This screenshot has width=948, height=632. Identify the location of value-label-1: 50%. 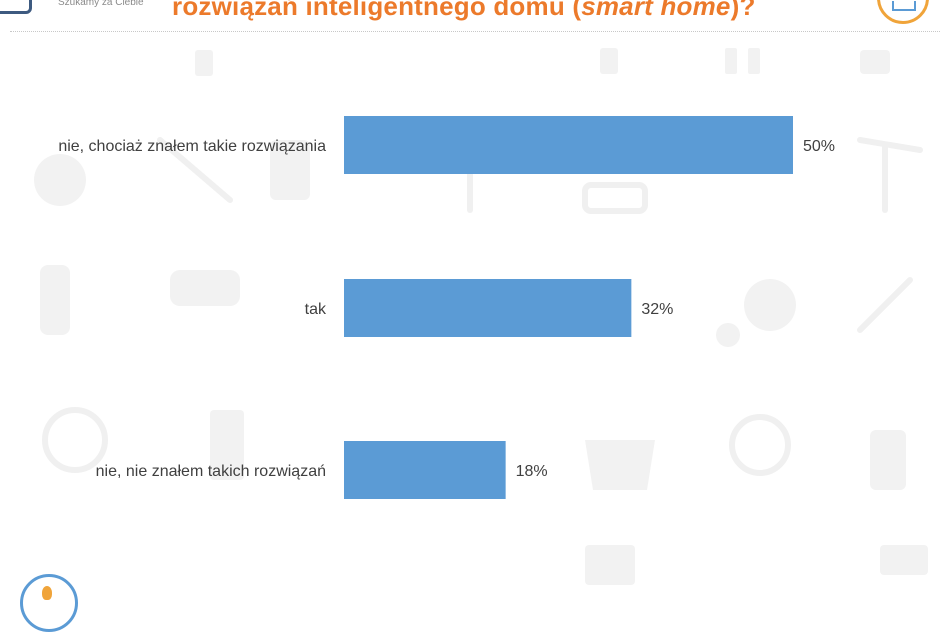
(819, 146).